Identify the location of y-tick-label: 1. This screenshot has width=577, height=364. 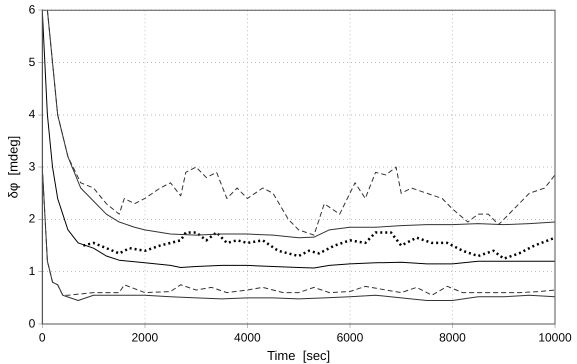
(32, 271).